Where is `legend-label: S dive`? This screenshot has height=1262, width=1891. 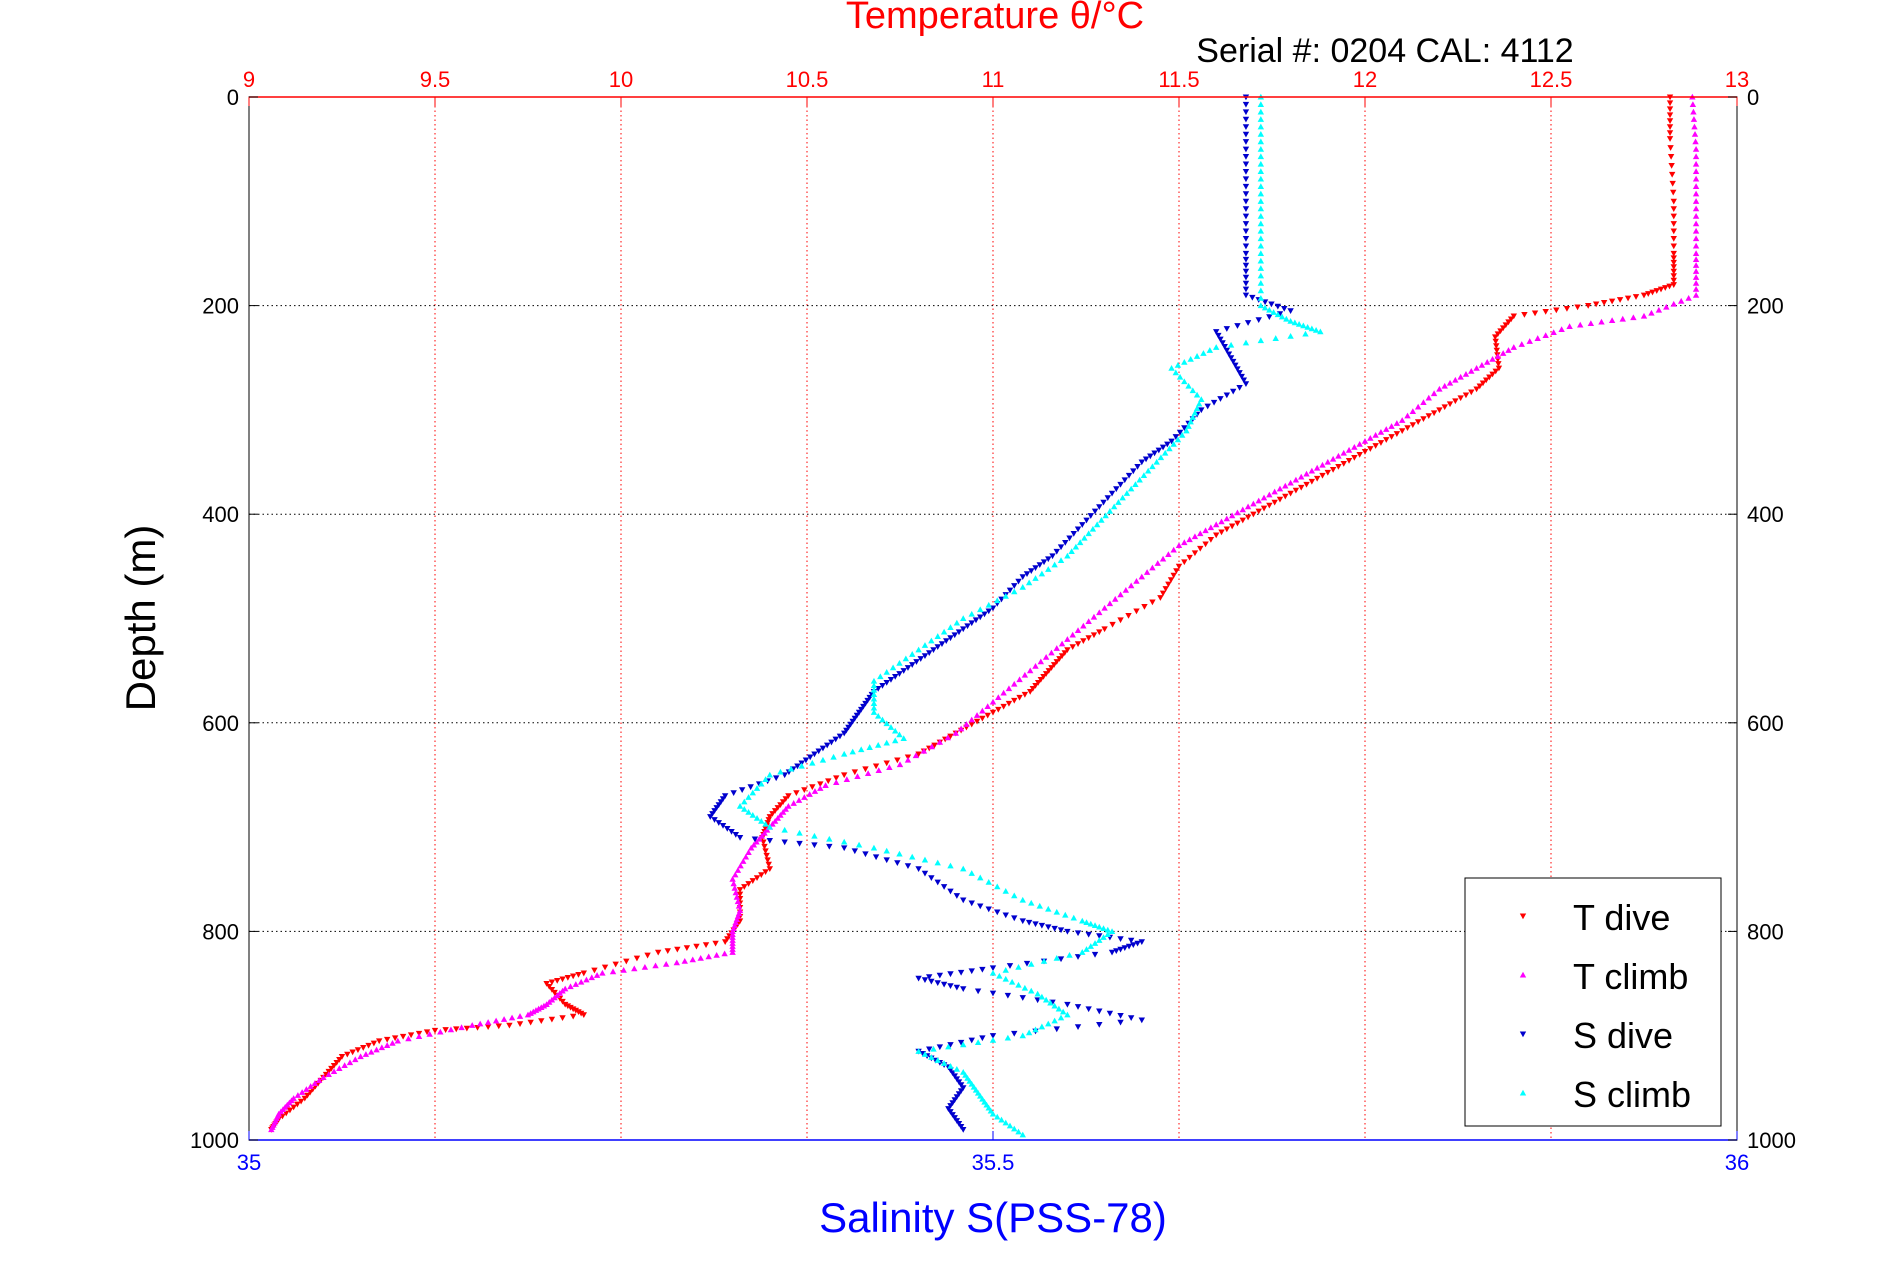 legend-label: S dive is located at coordinates (1623, 1035).